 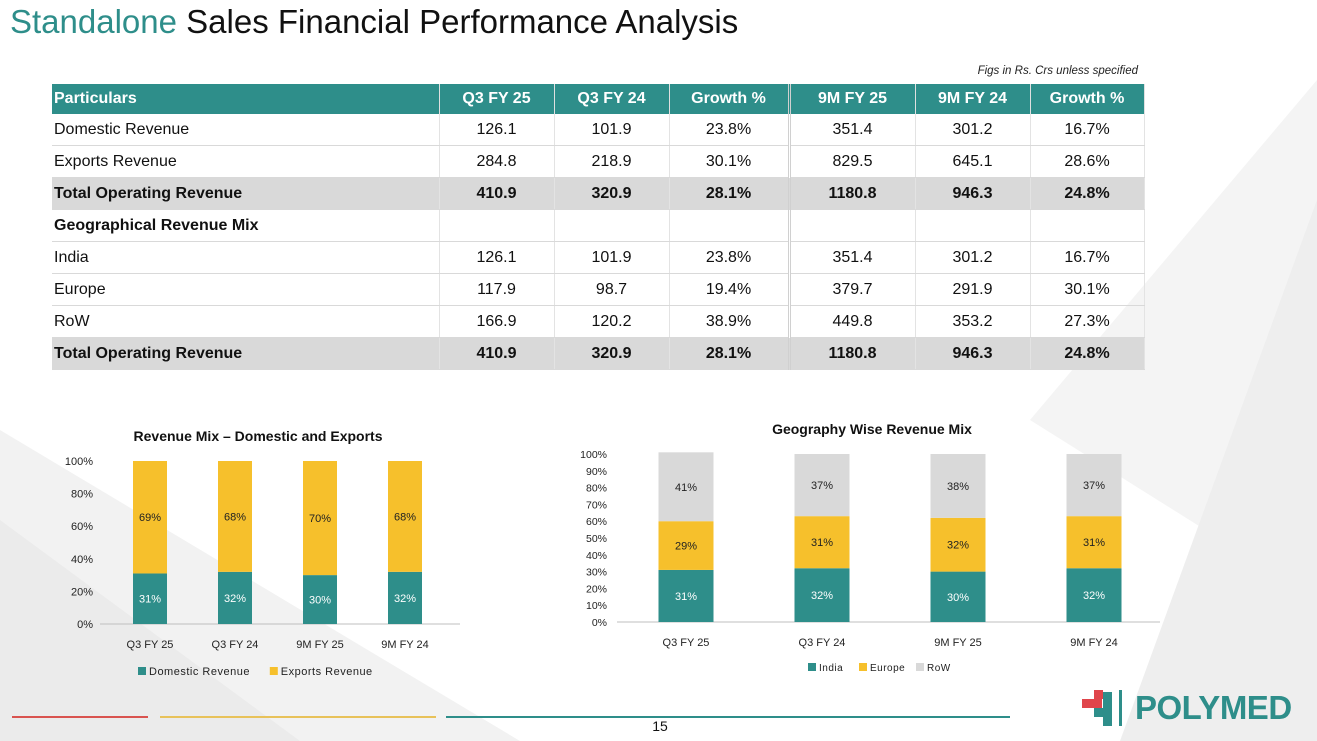 What do you see at coordinates (596, 505) in the screenshot?
I see `y-tick-label: 70%` at bounding box center [596, 505].